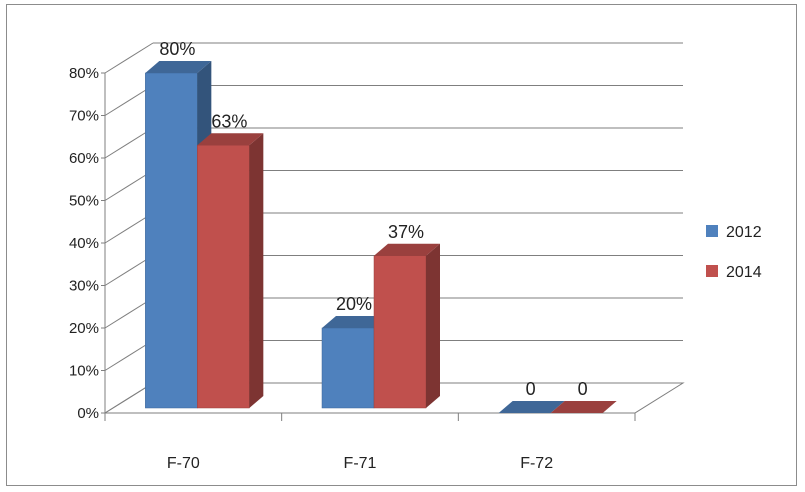 The height and width of the screenshot is (492, 805). Describe the element at coordinates (734, 252) in the screenshot. I see `legend: 2012 2014` at that location.